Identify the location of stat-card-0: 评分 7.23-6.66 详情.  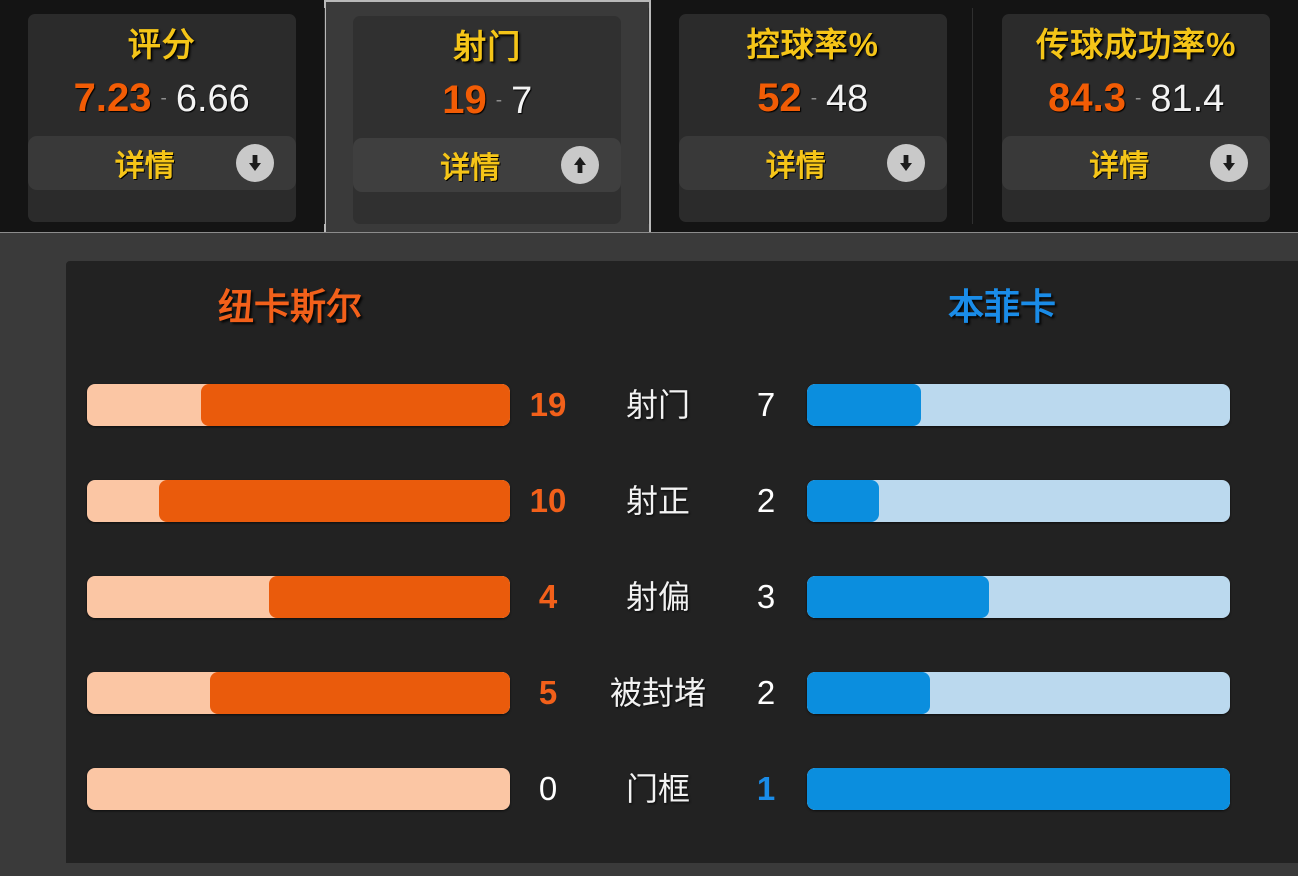
(162, 116).